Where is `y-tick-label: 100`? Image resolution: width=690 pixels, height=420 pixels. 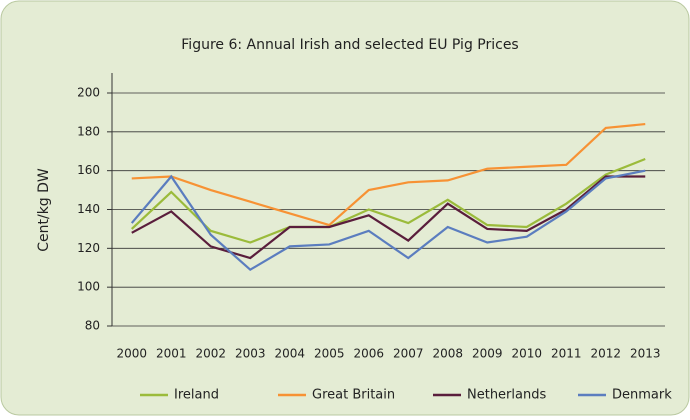 y-tick-label: 100 is located at coordinates (88, 287).